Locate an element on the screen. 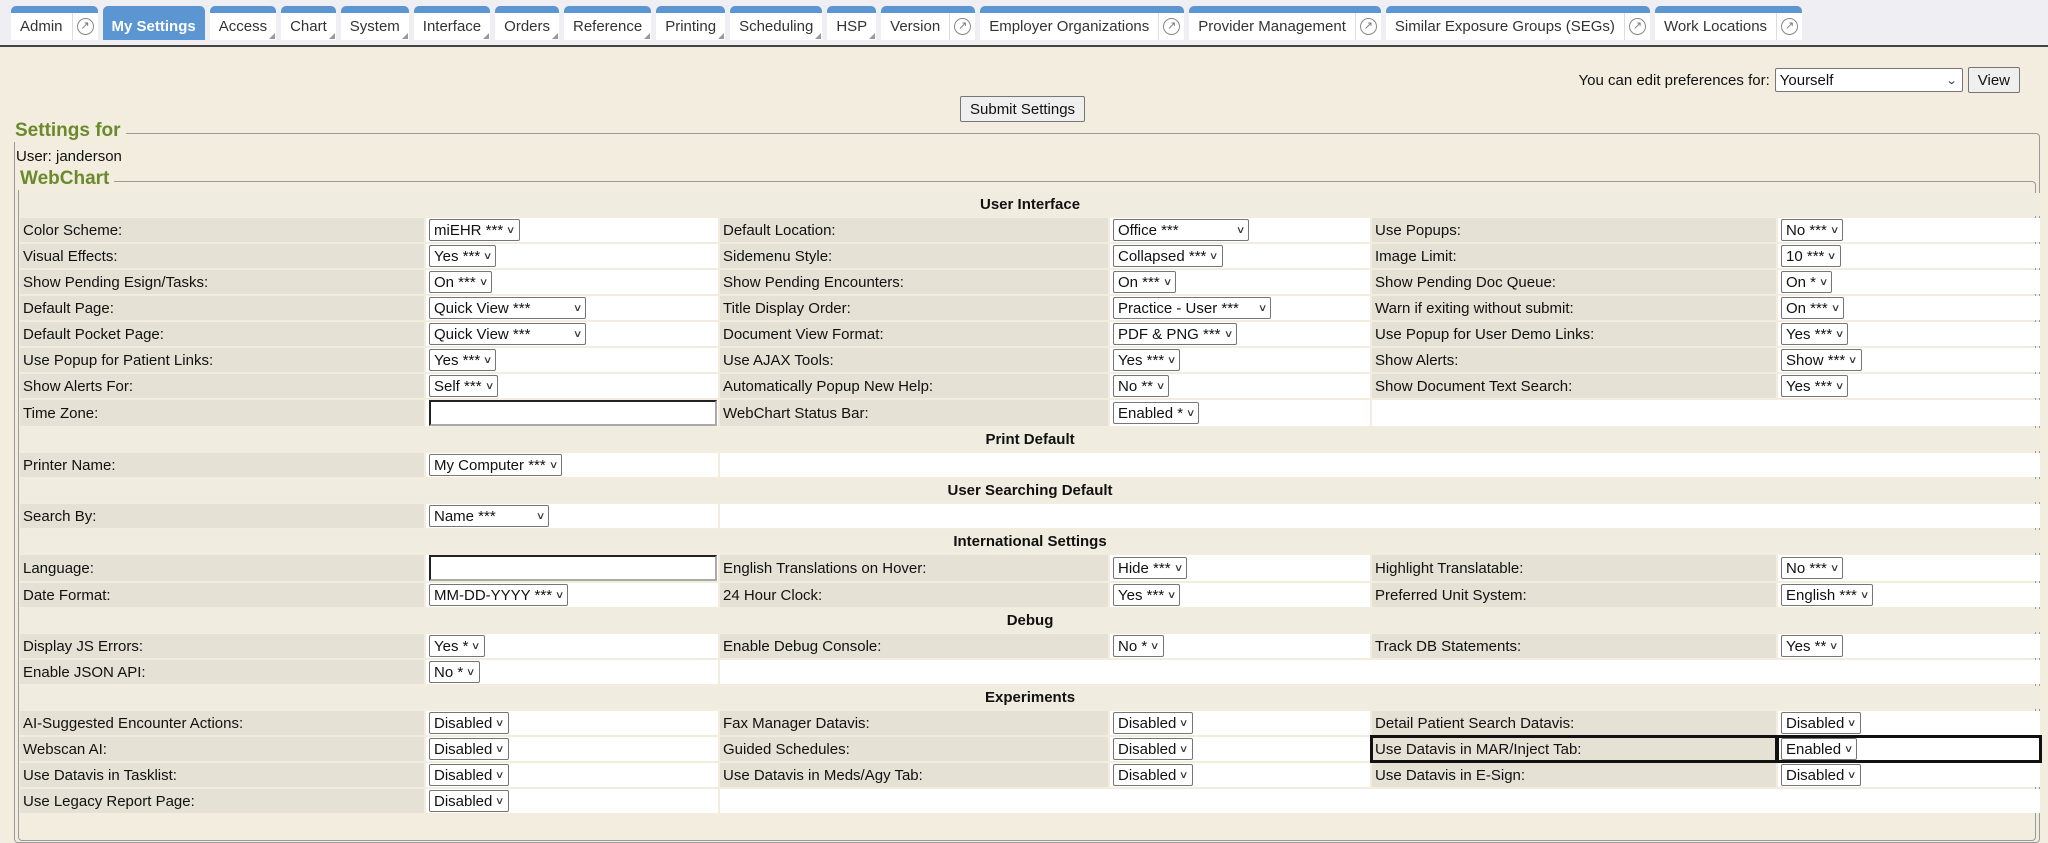  webchart-status-bar-select: Enabled * ∨ is located at coordinates (1156, 413).